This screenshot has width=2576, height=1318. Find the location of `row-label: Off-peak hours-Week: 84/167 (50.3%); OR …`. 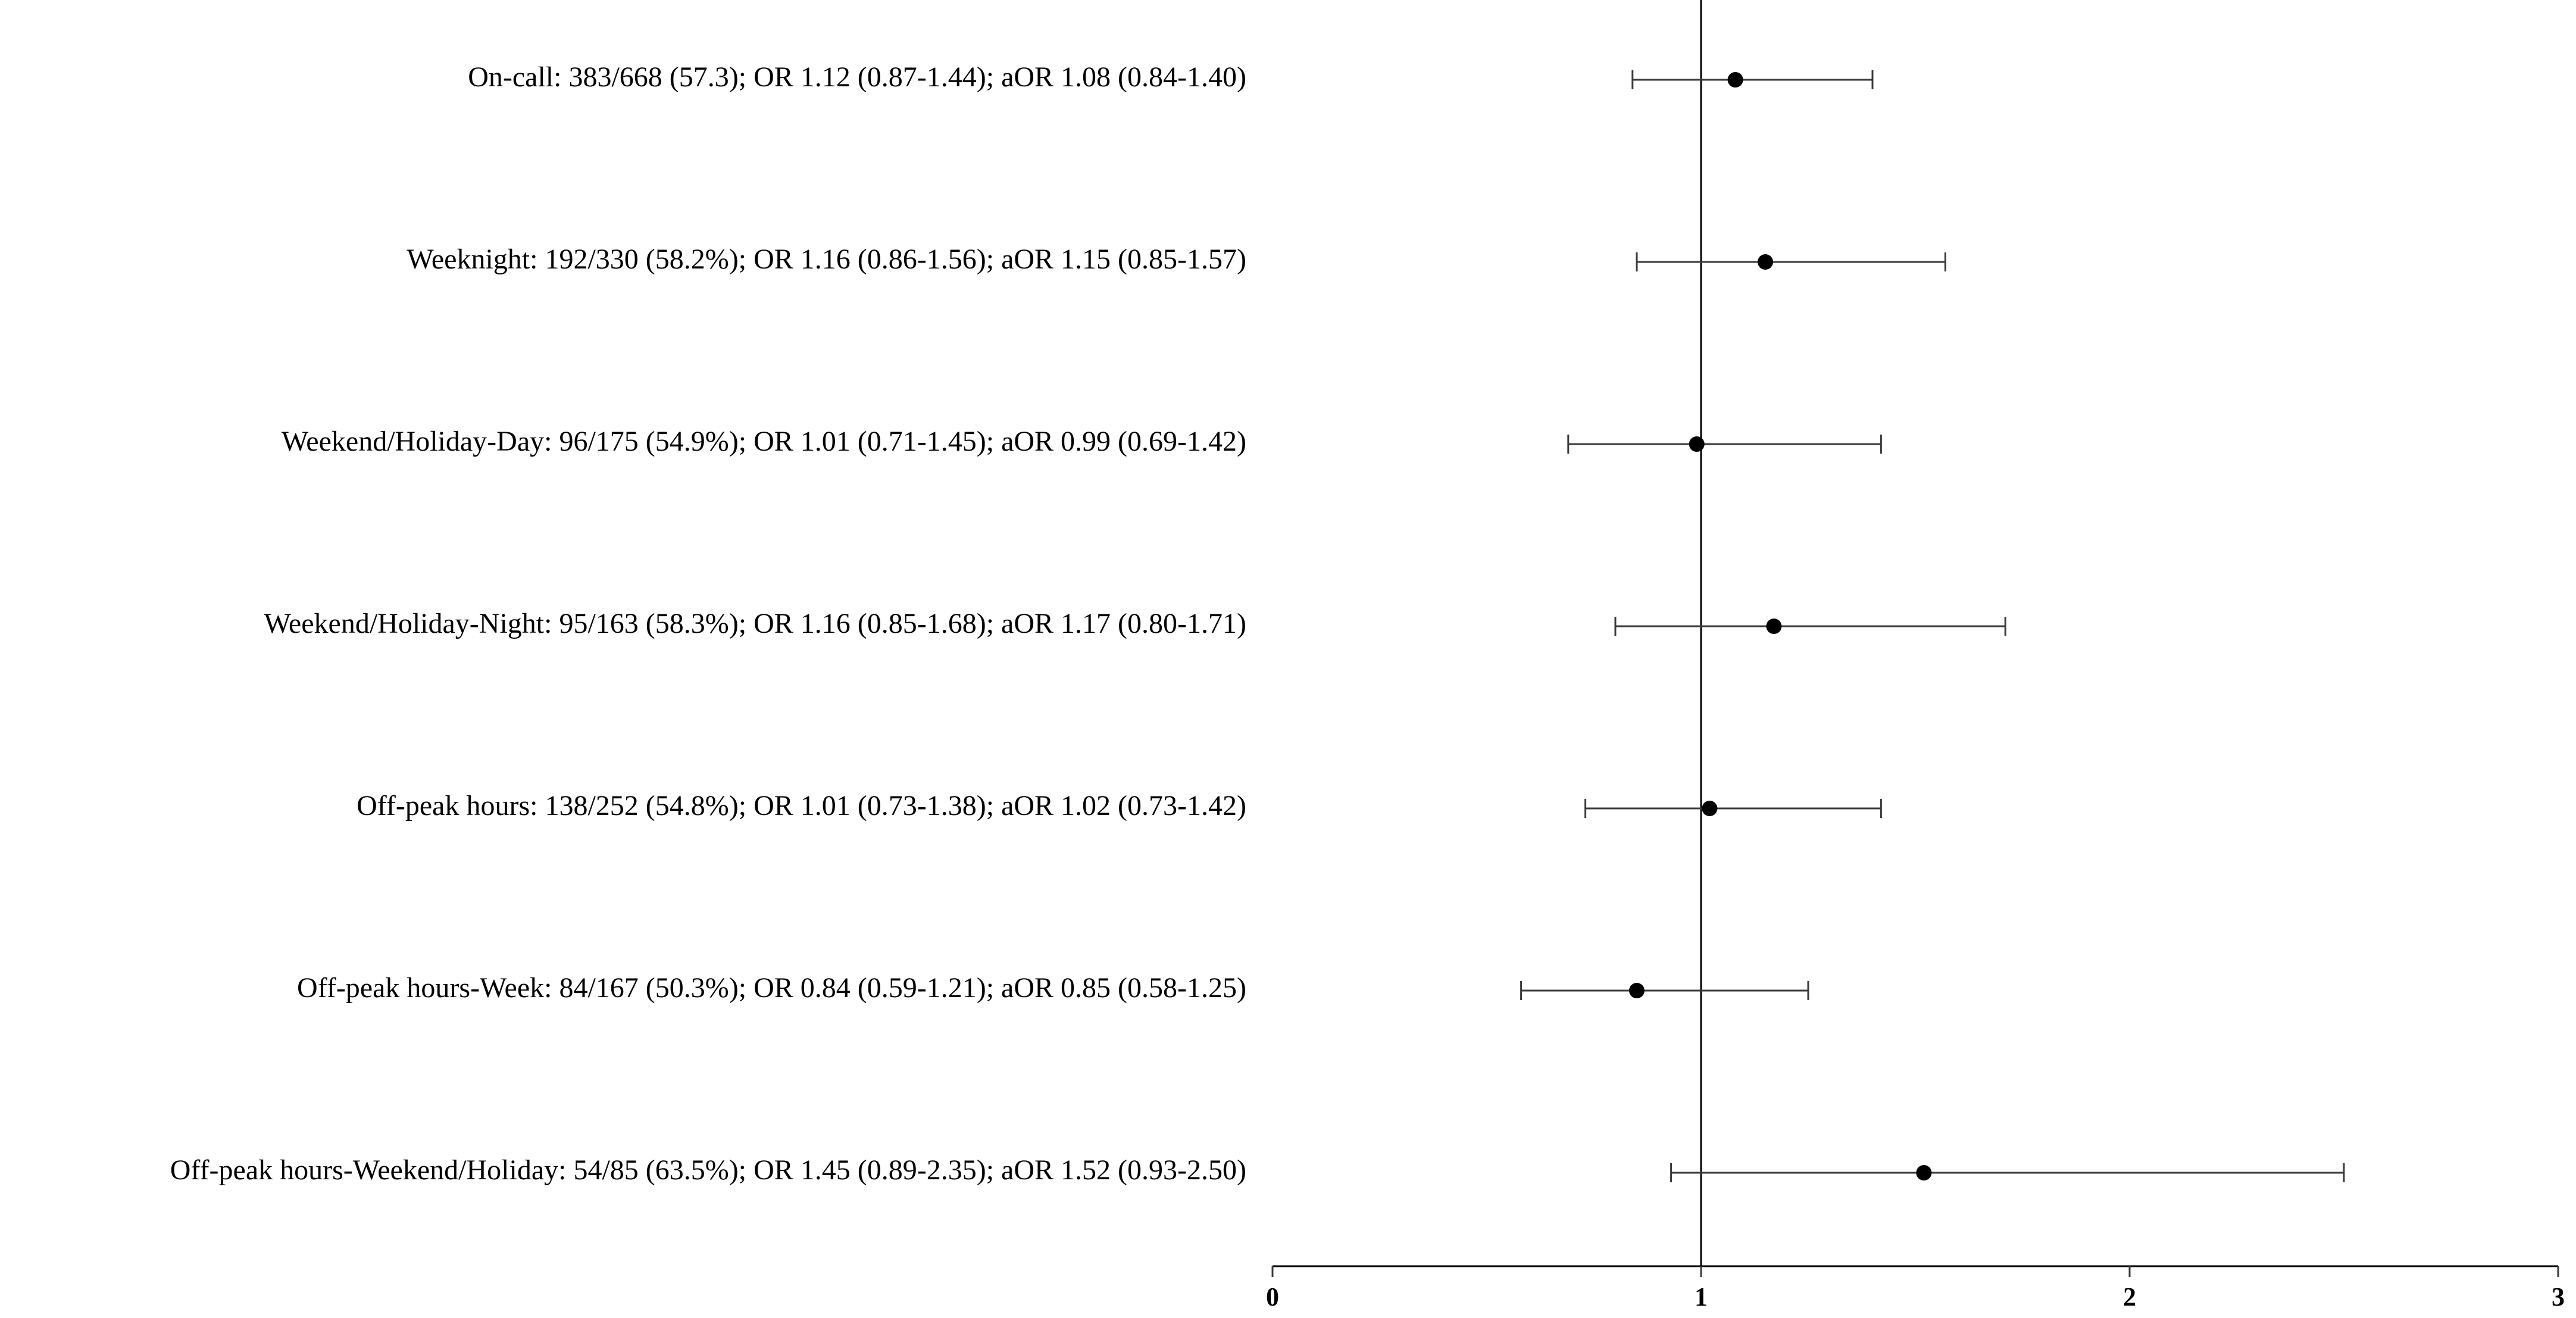

row-label: Off-peak hours-Week: 84/167 (50.3%); OR … is located at coordinates (771, 988).